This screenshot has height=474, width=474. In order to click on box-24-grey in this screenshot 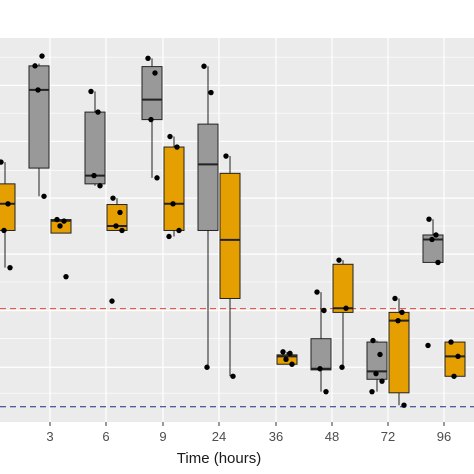, I will do `click(208, 217)`.